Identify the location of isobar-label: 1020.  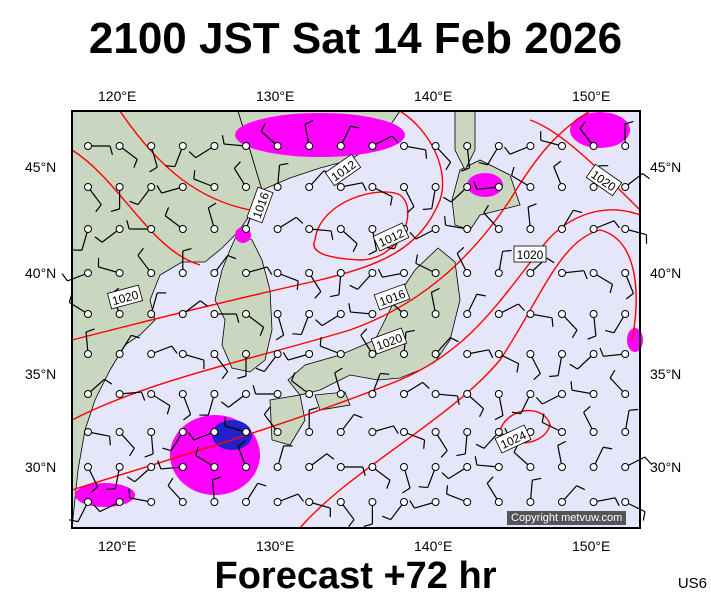
(125, 297).